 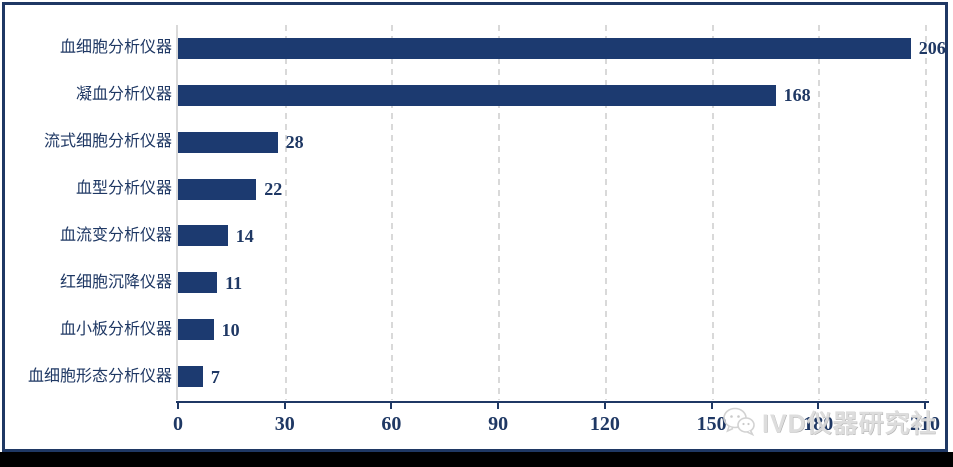 What do you see at coordinates (273, 189) in the screenshot?
I see `value-label: 22` at bounding box center [273, 189].